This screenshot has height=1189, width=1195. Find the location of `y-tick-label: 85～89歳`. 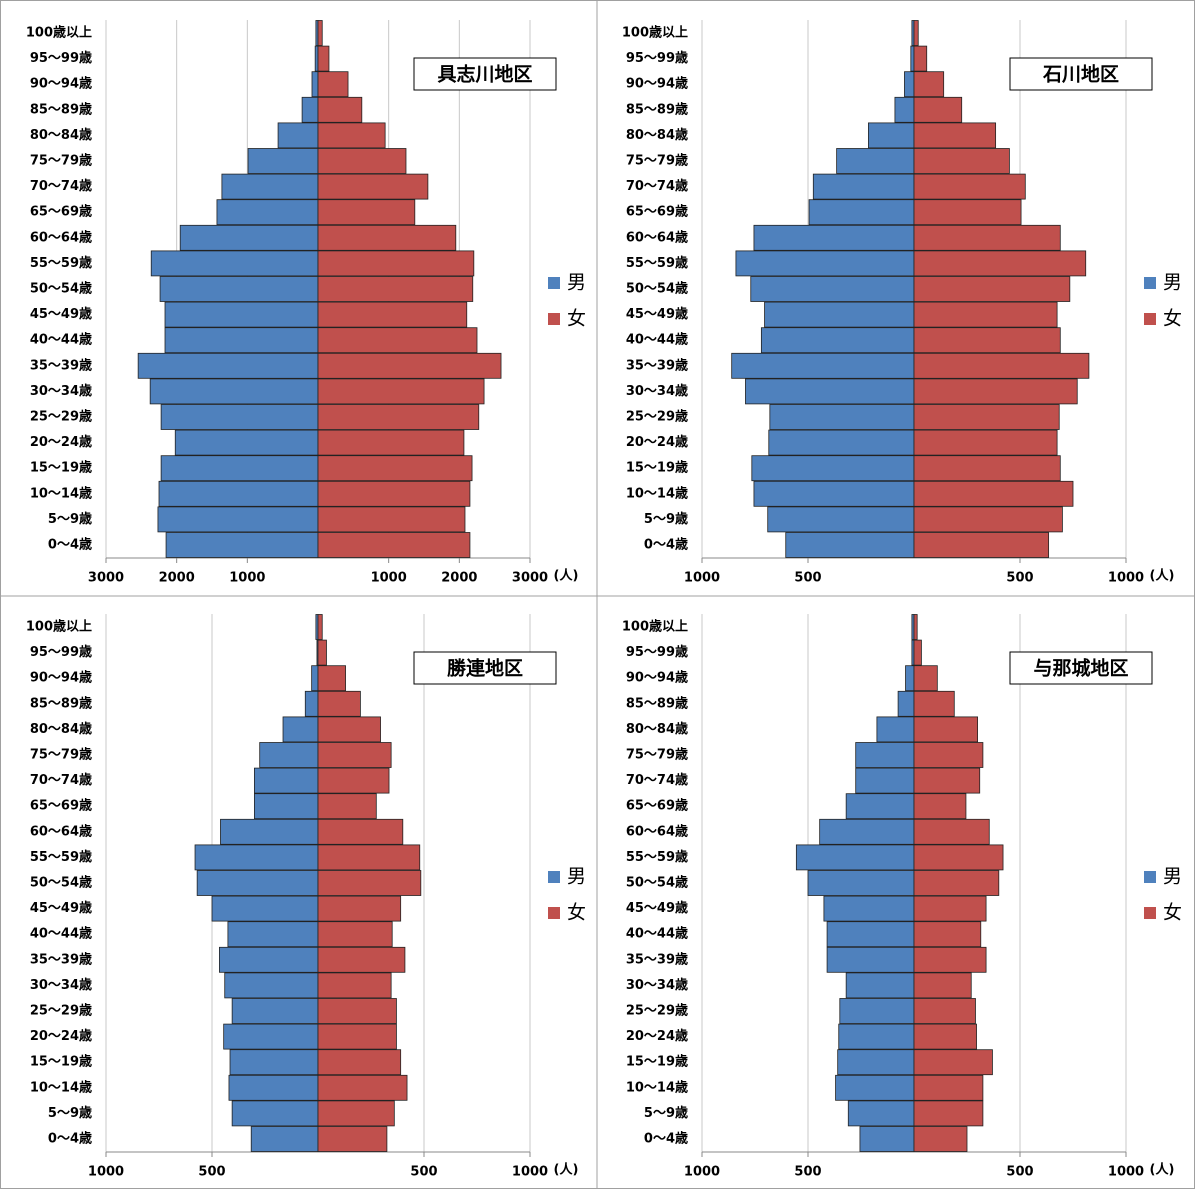

y-tick-label: 85～89歳 is located at coordinates (657, 703).